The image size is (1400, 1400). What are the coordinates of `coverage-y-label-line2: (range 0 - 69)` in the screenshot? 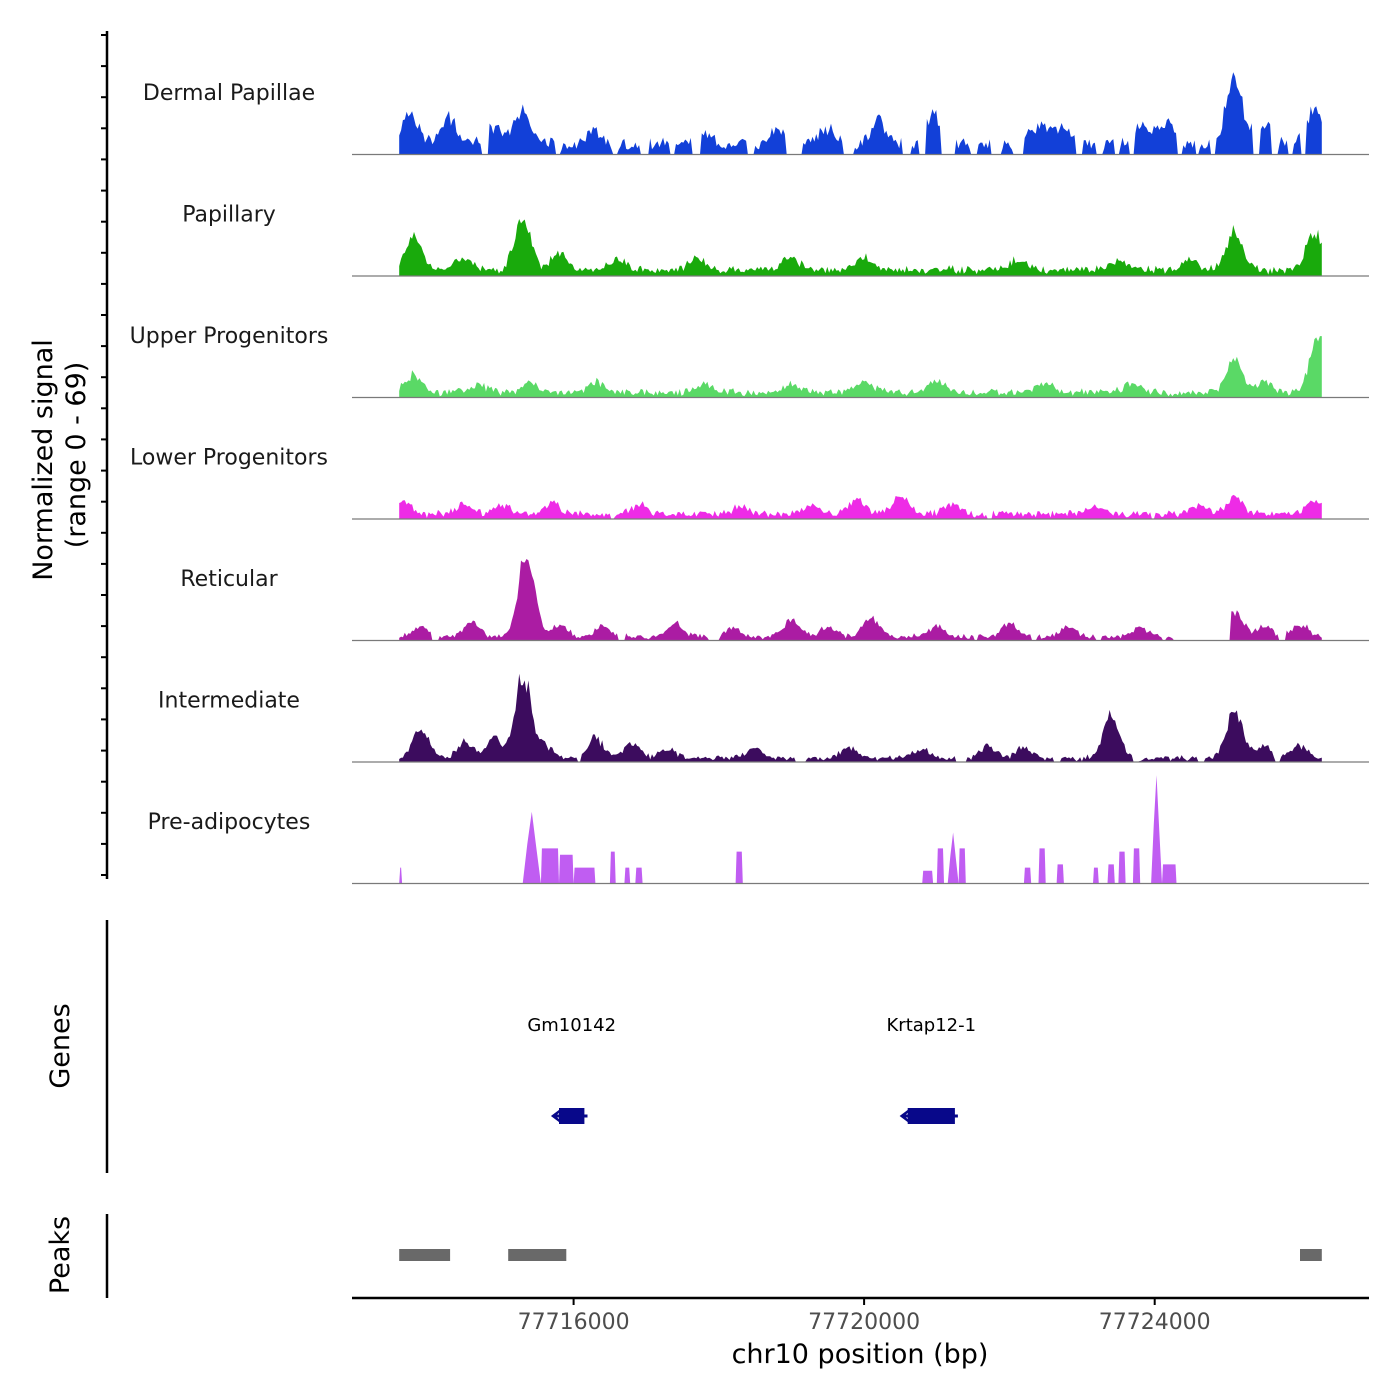 It's located at (76, 455).